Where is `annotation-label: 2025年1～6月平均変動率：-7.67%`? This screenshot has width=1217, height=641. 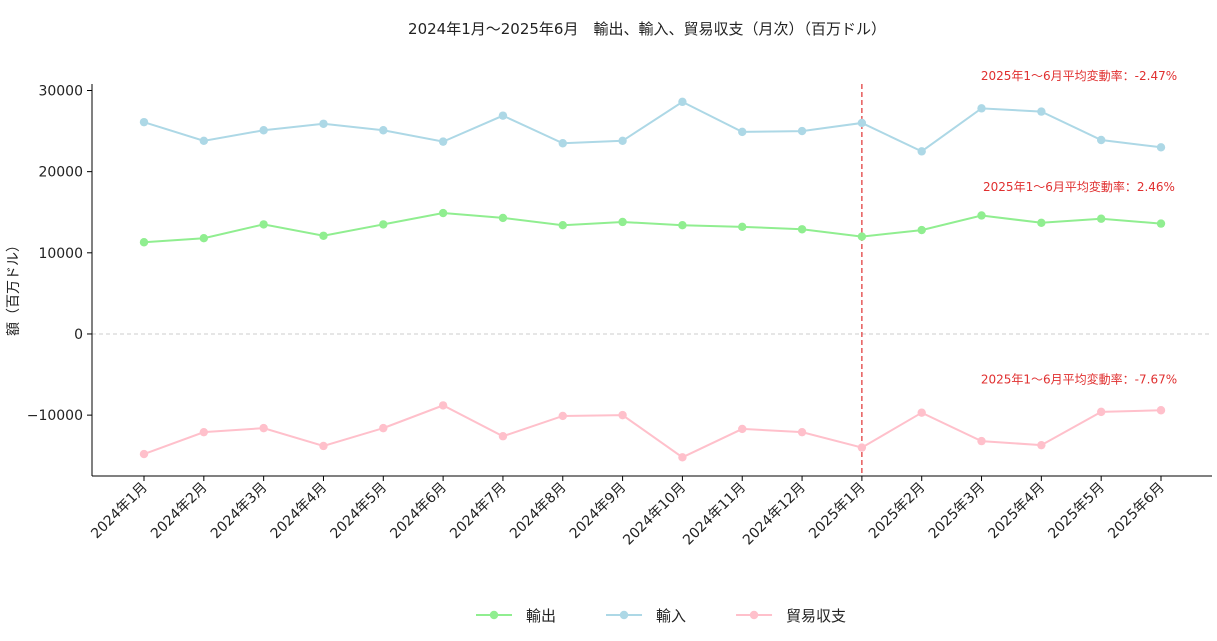
annotation-label: 2025年1～6月平均変動率：-7.67% is located at coordinates (1079, 378).